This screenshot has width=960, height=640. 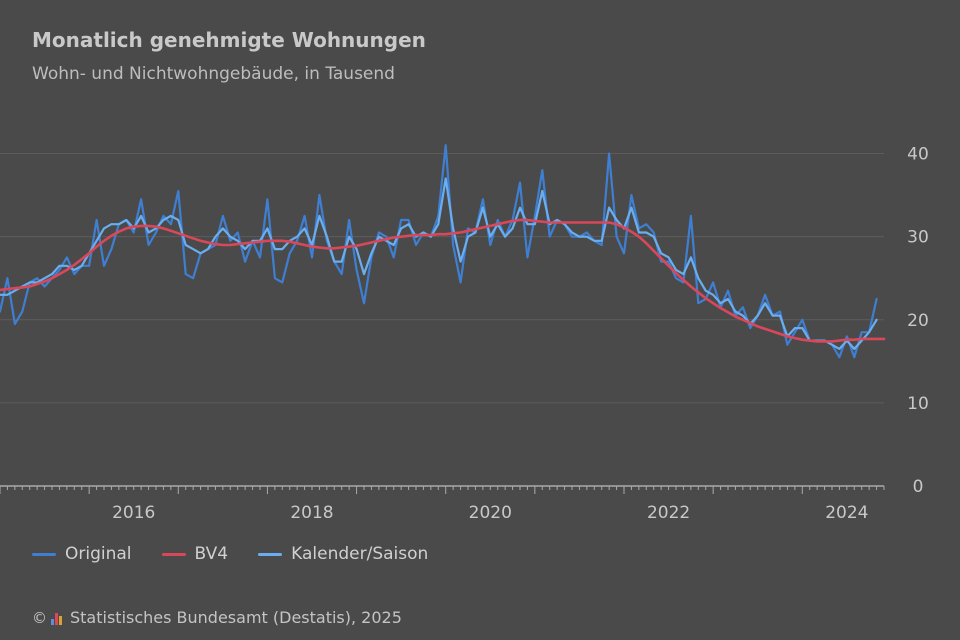 I want to click on chart-legend: Original BV4 Kalender/Saison, so click(x=230, y=554).